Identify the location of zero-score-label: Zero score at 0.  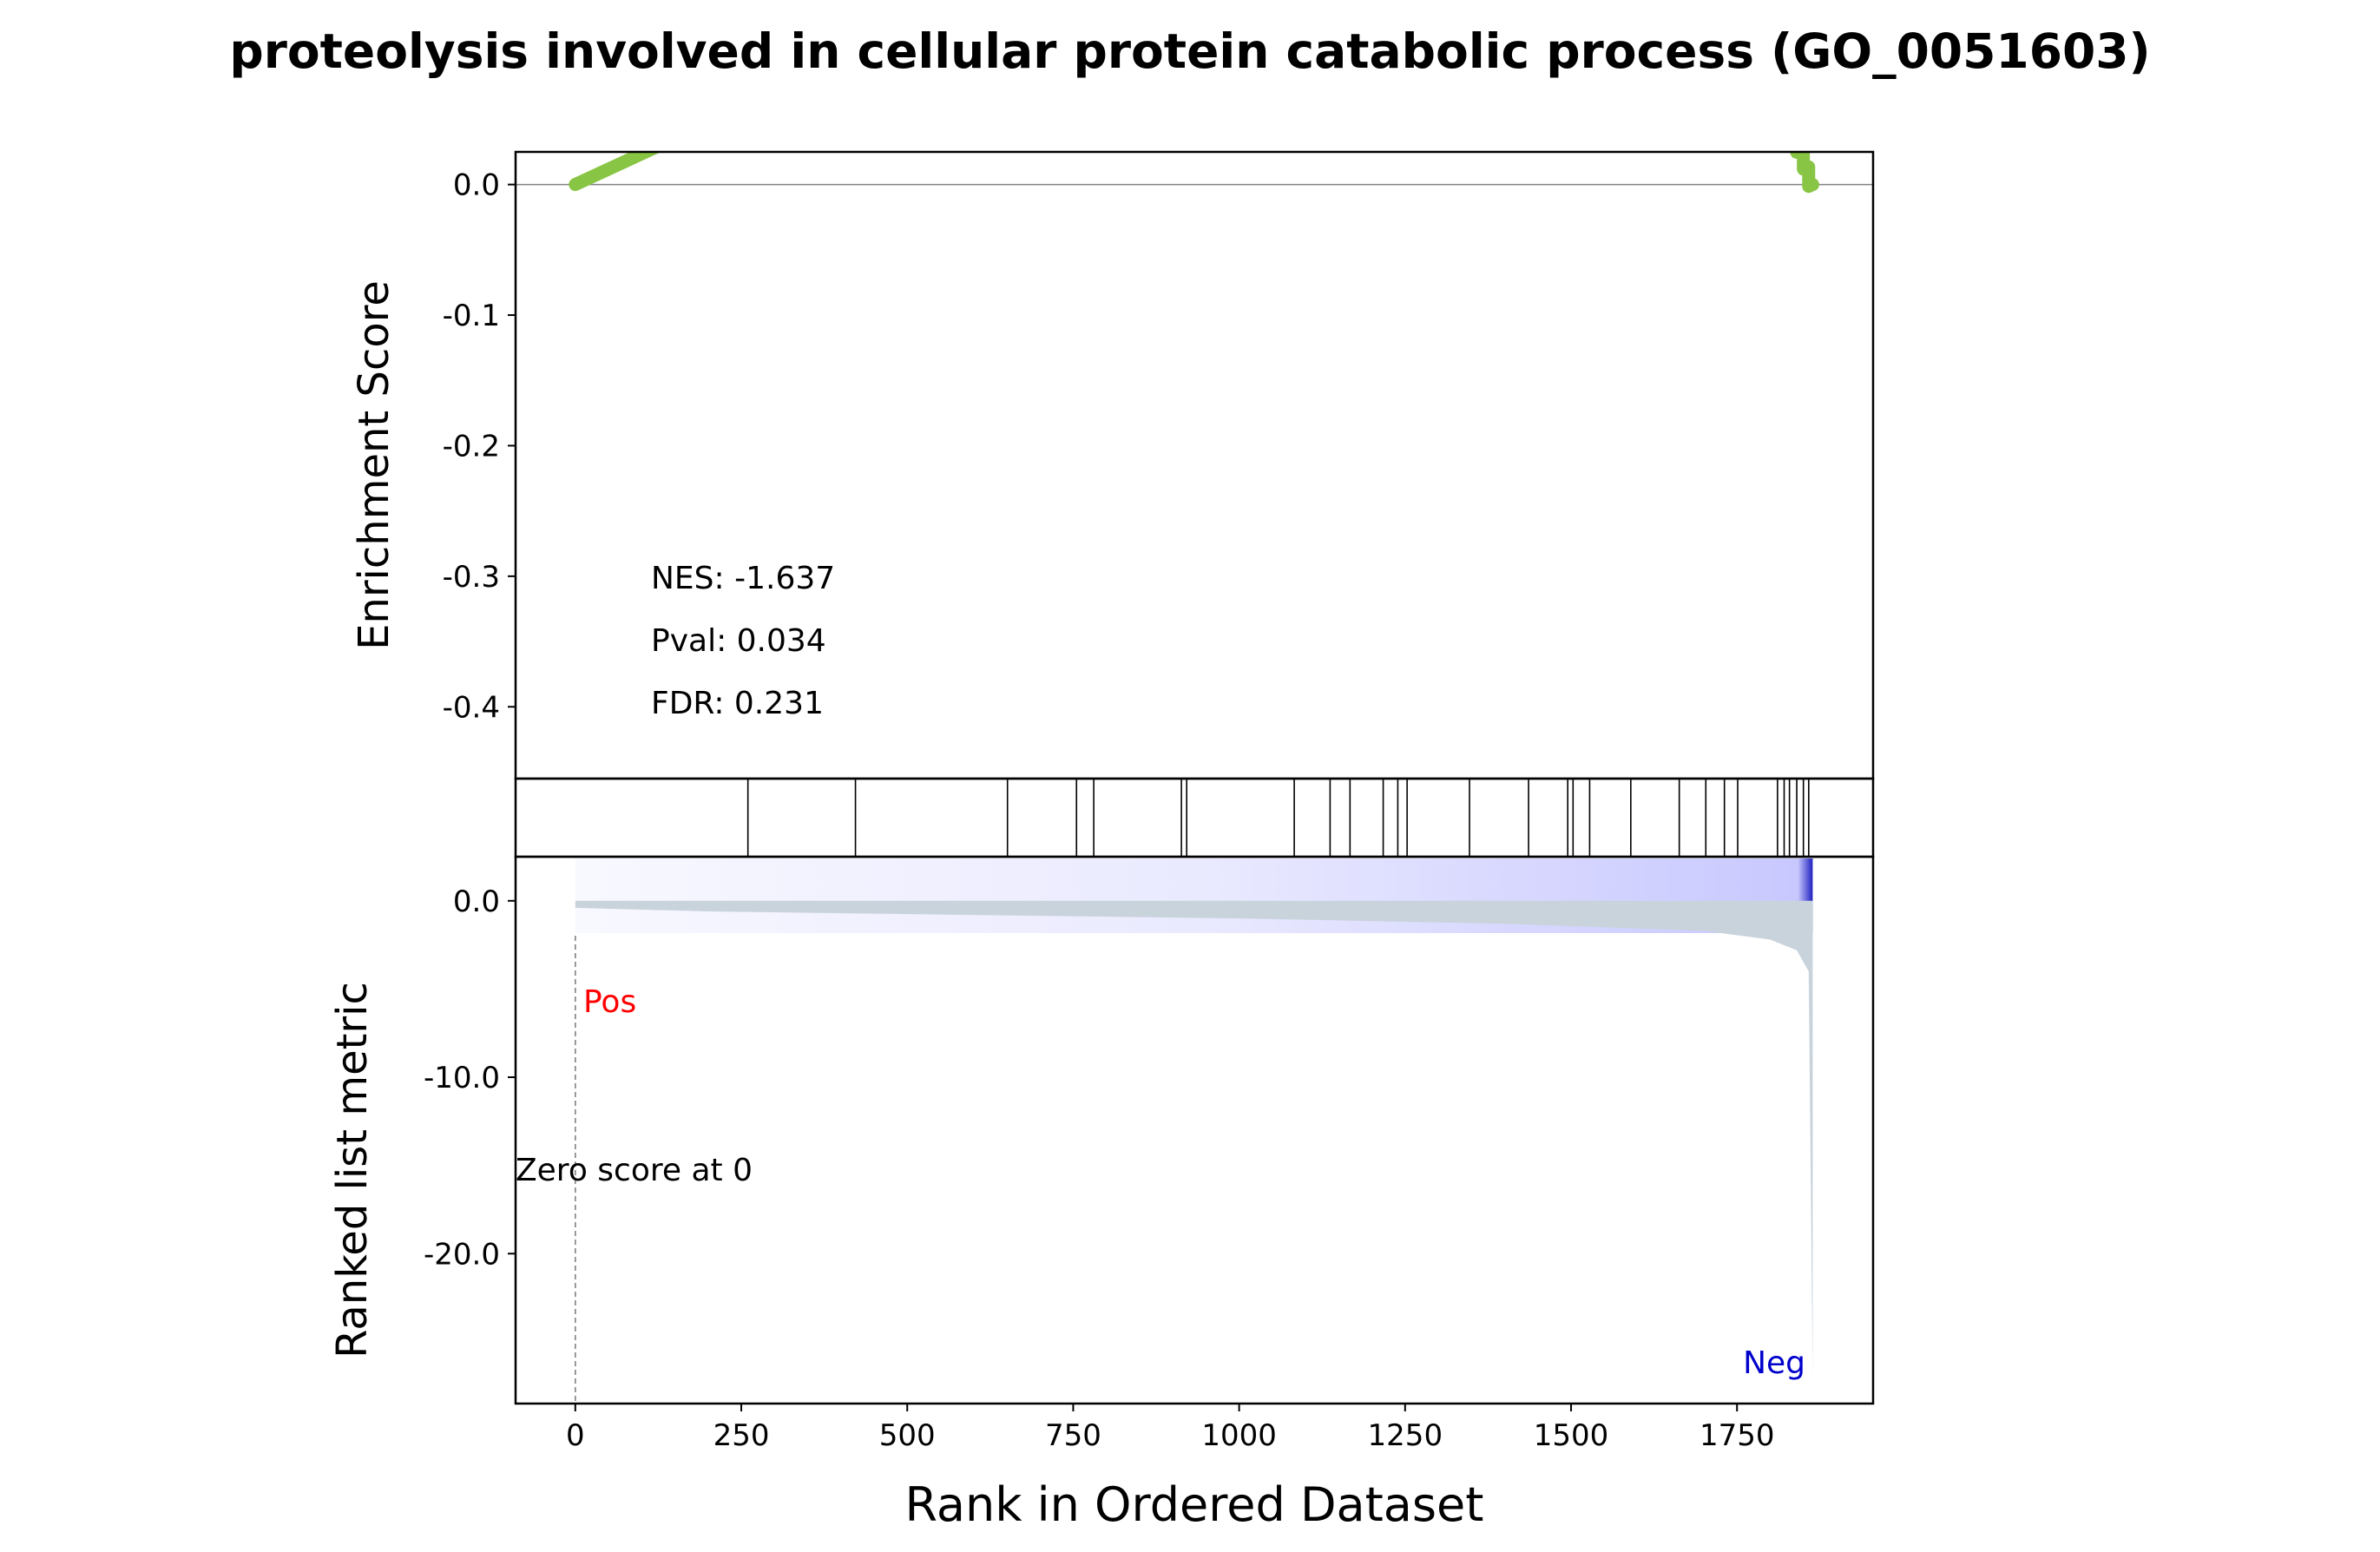
(634, 1170).